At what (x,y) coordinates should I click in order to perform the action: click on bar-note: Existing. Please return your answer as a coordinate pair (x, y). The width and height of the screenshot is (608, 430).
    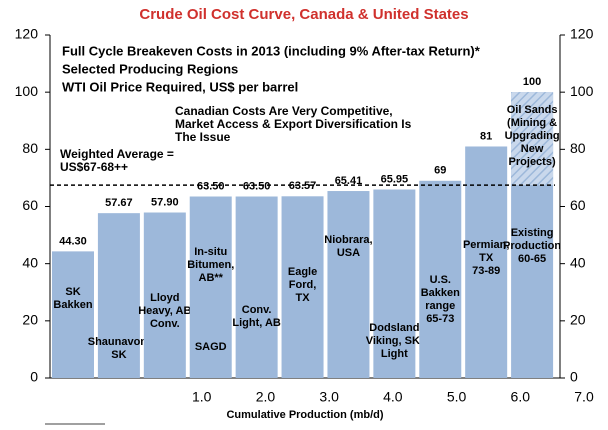
    Looking at the image, I should click on (532, 233).